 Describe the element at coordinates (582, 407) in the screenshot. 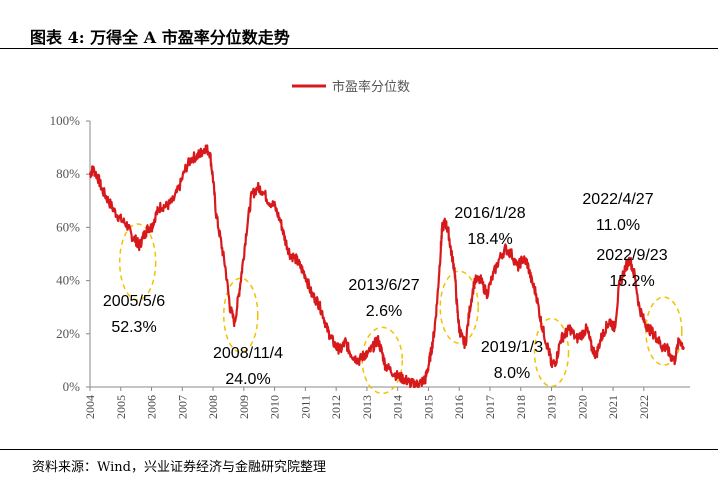

I see `x-tick-label: 2020` at that location.